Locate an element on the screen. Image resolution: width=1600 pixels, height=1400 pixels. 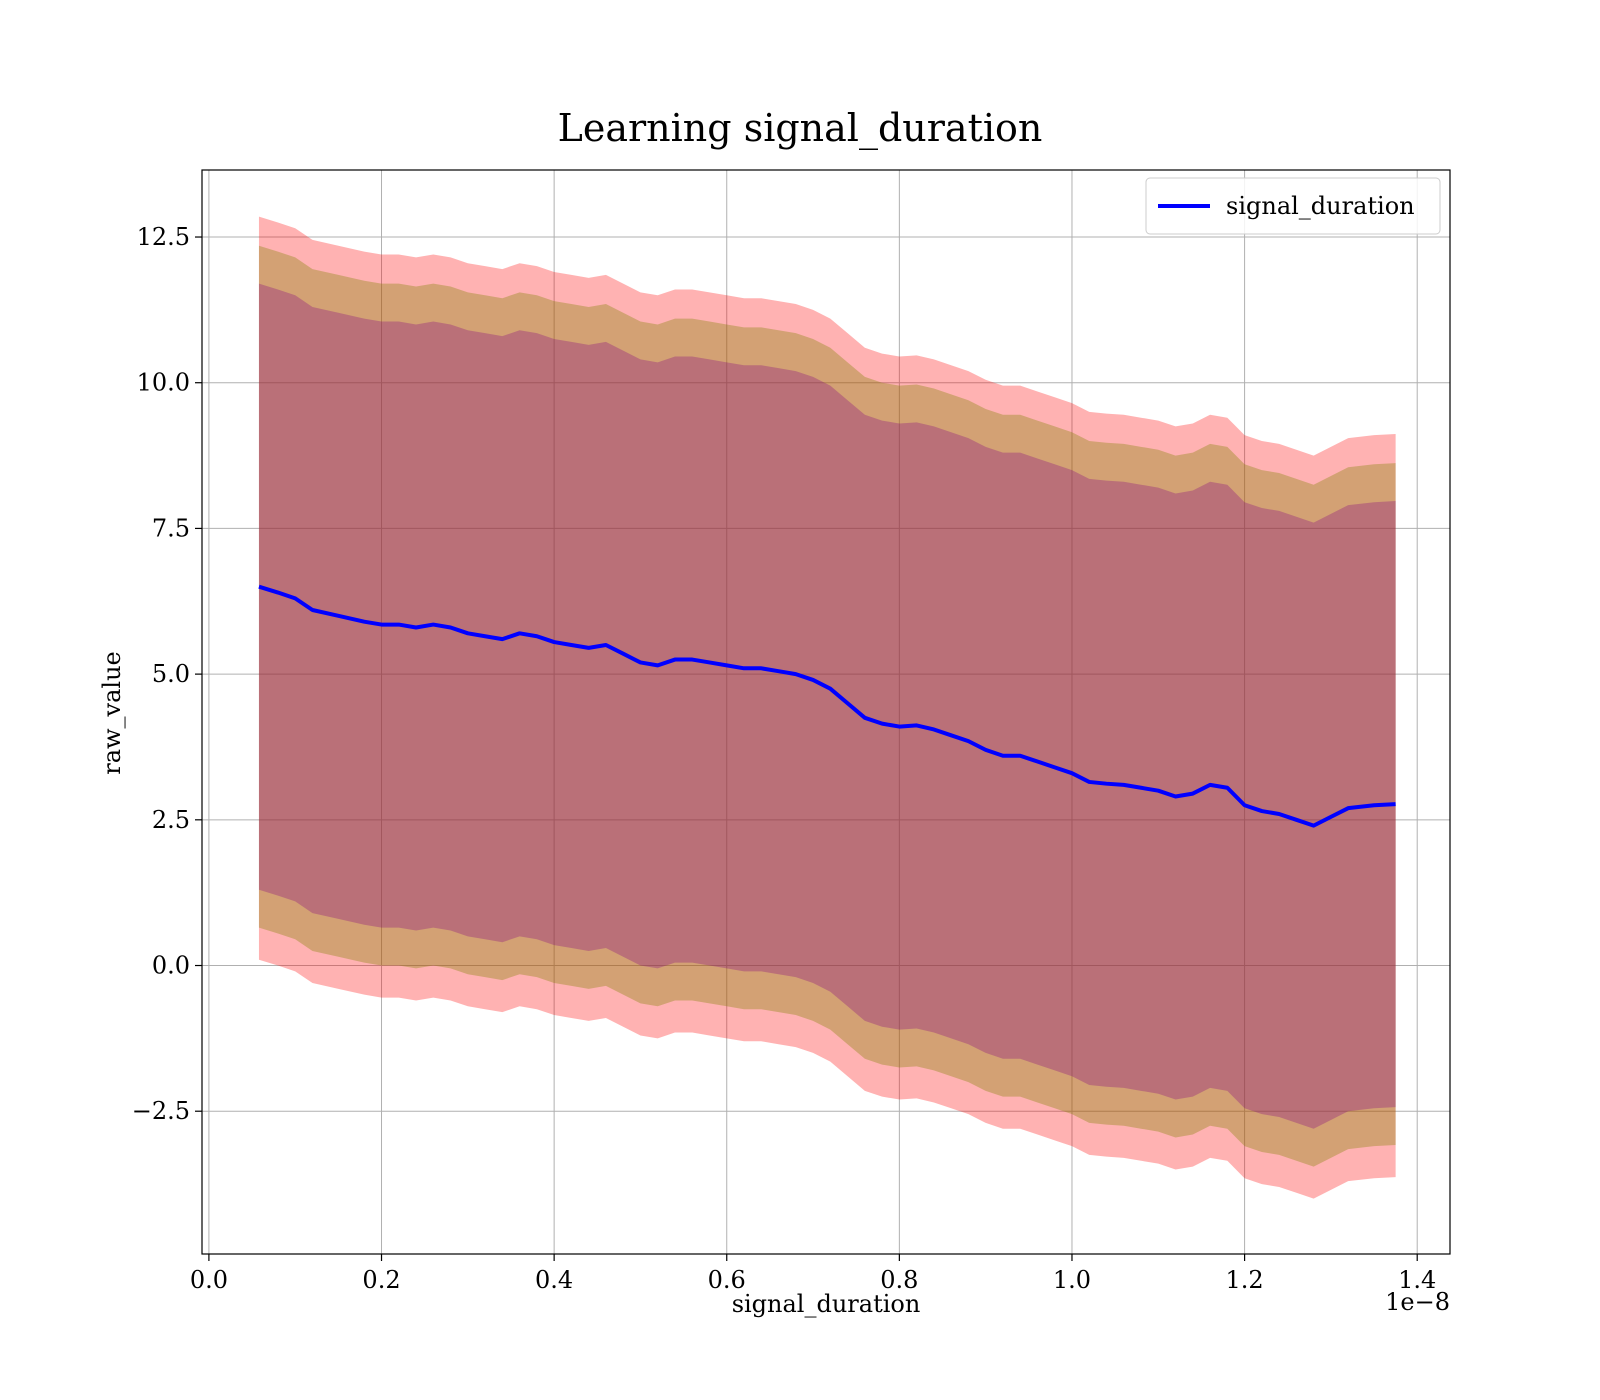
series-line is located at coordinates (827, 706).